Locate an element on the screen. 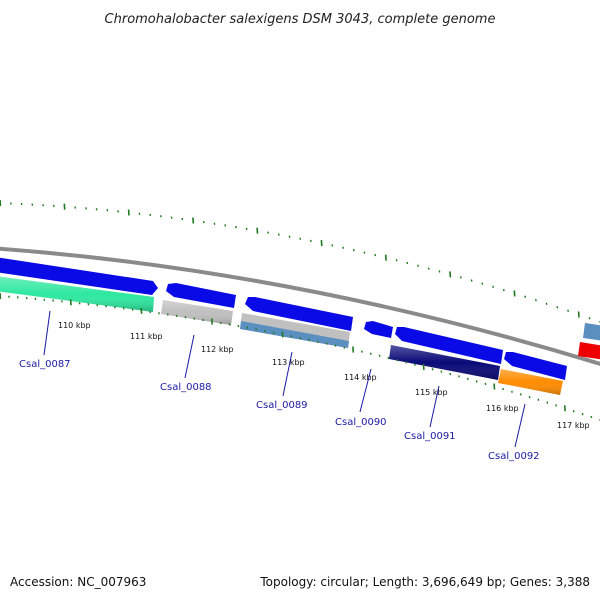 Image resolution: width=600 pixels, height=600 pixels. tick-label: 111 kbp is located at coordinates (146, 336).